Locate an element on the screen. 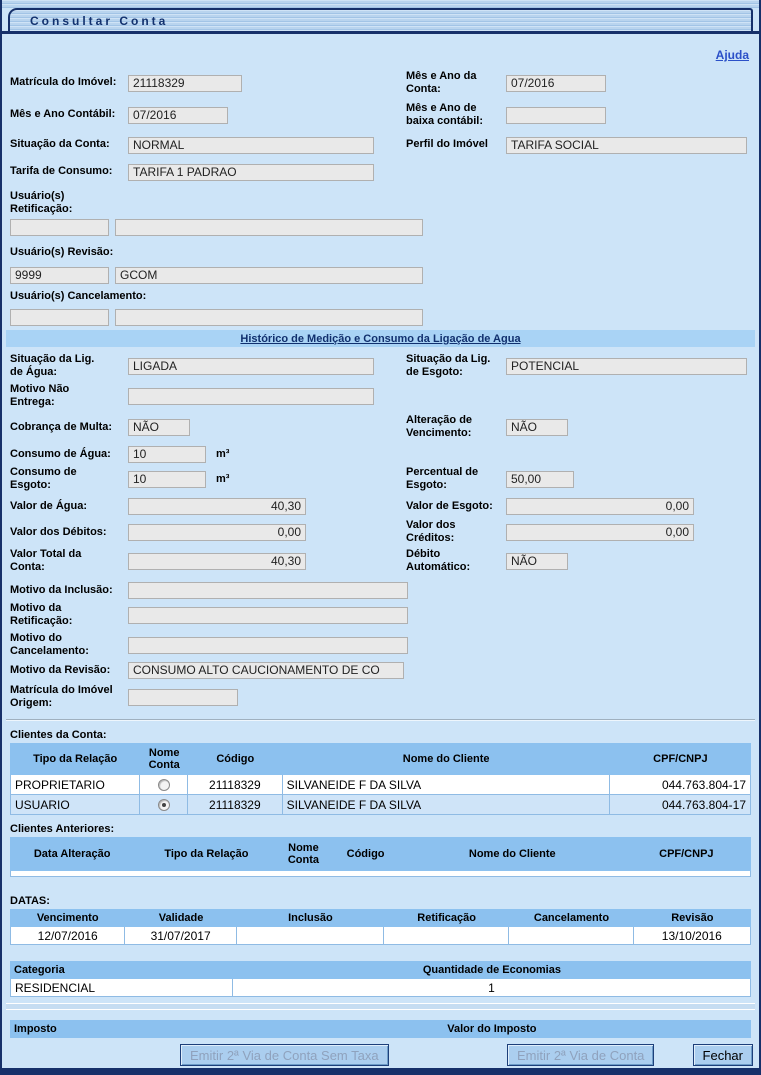 This screenshot has width=761, height=1075. emitir-2via-button: Emitir 2ª Via de Conta is located at coordinates (581, 1055).